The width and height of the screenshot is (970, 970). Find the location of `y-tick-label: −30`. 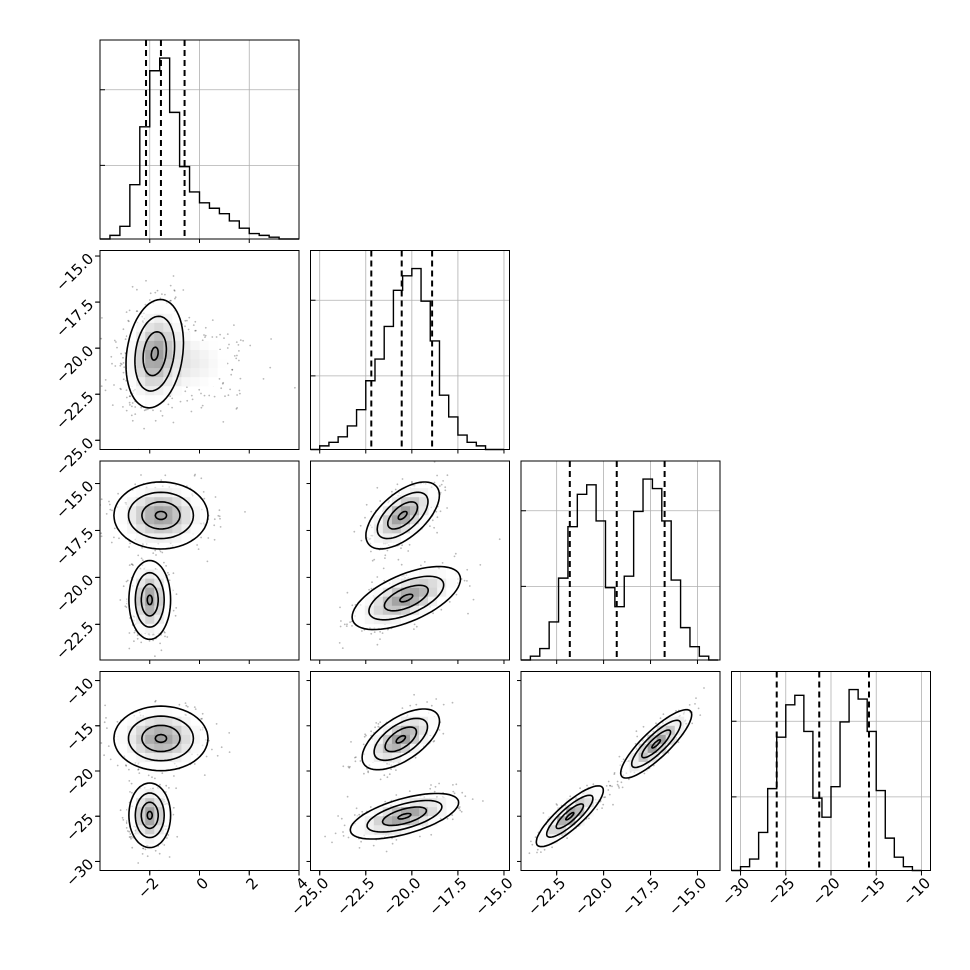

y-tick-label: −30 is located at coordinates (79, 872).